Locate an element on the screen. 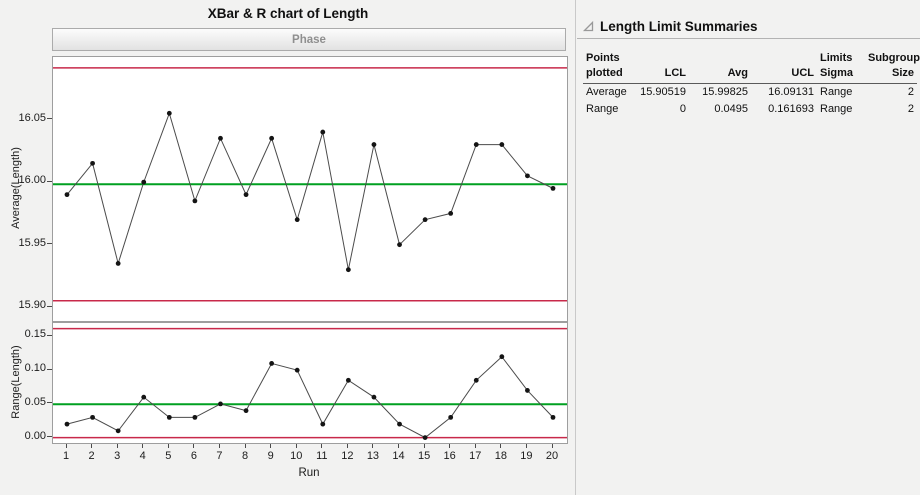 This screenshot has width=920, height=495. table-cell: 15.90519 is located at coordinates (663, 92).